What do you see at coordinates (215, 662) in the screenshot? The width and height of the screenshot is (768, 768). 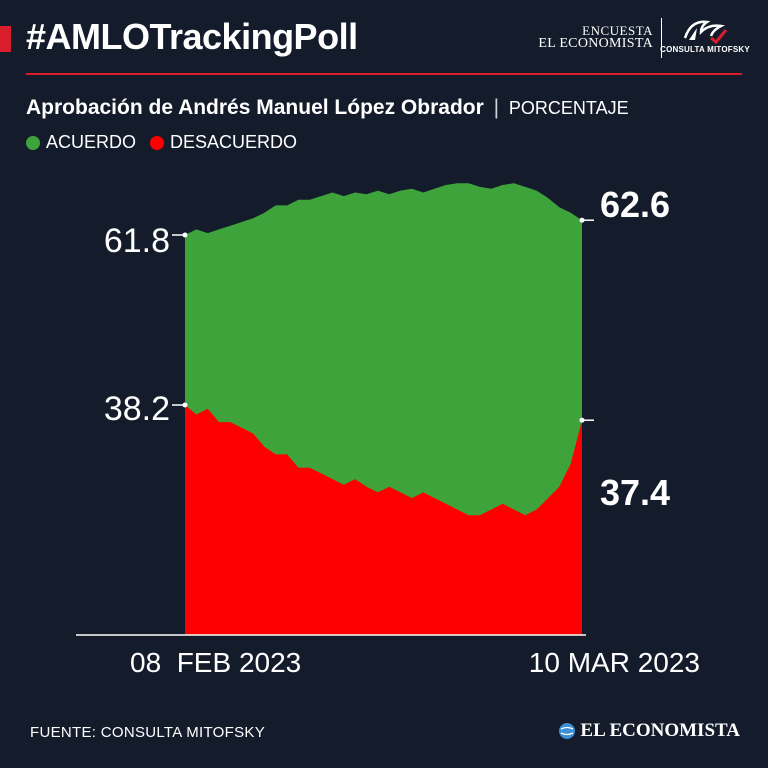 I see `x-label-start: 08 FEB 2023` at bounding box center [215, 662].